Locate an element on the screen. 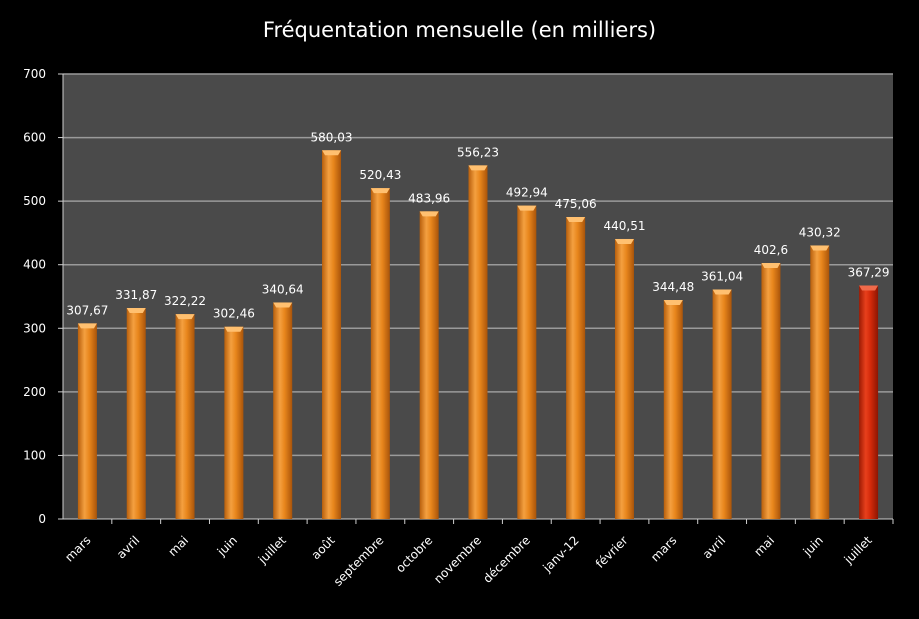  data-label: 440,51 is located at coordinates (624, 226).